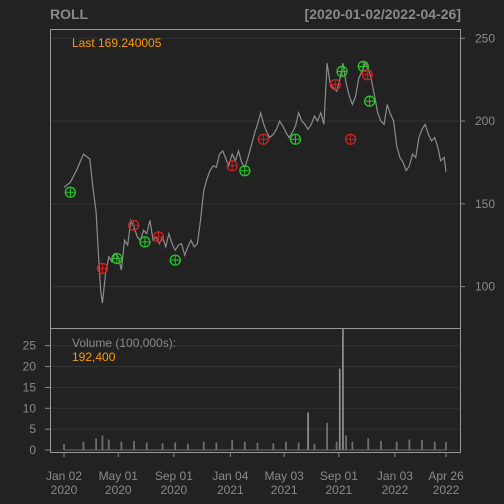  Describe the element at coordinates (119, 476) in the screenshot. I see `x-tick-label-date: May 01` at that location.